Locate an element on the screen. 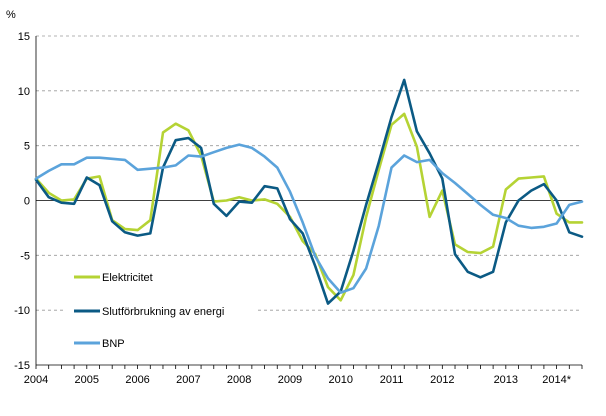 The width and height of the screenshot is (606, 416). x-tick-label: 2009 is located at coordinates (290, 380).